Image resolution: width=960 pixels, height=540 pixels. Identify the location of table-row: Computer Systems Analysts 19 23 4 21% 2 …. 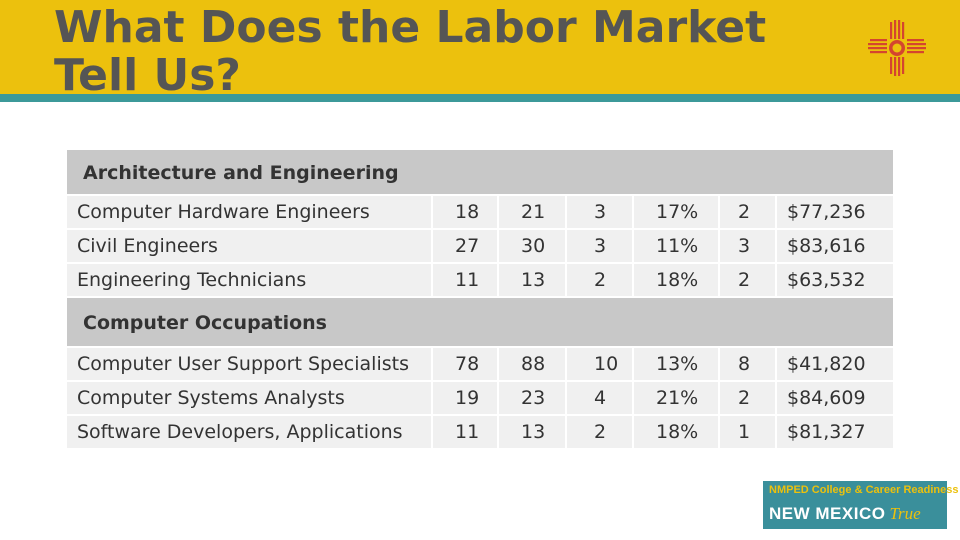
(480, 399).